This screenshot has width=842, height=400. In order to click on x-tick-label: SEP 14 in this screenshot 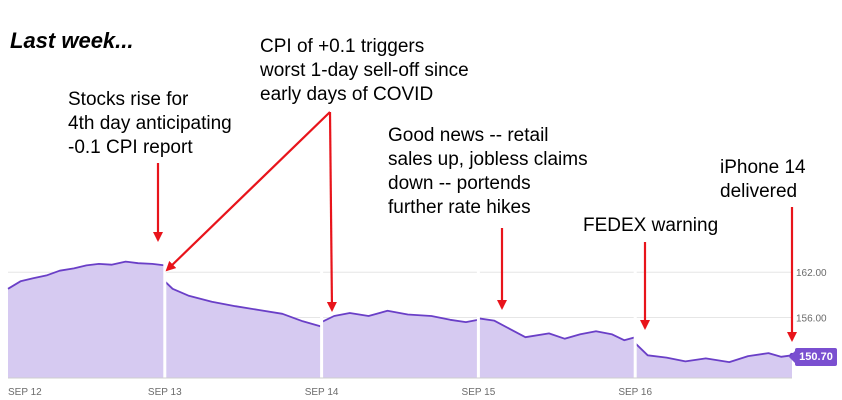, I will do `click(322, 392)`.